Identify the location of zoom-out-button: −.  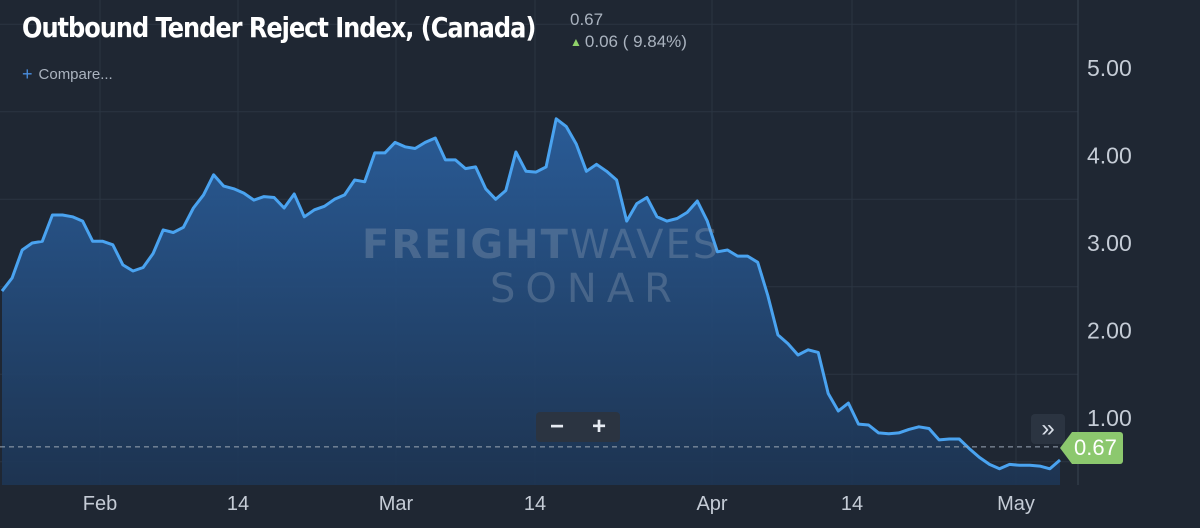
(556, 426).